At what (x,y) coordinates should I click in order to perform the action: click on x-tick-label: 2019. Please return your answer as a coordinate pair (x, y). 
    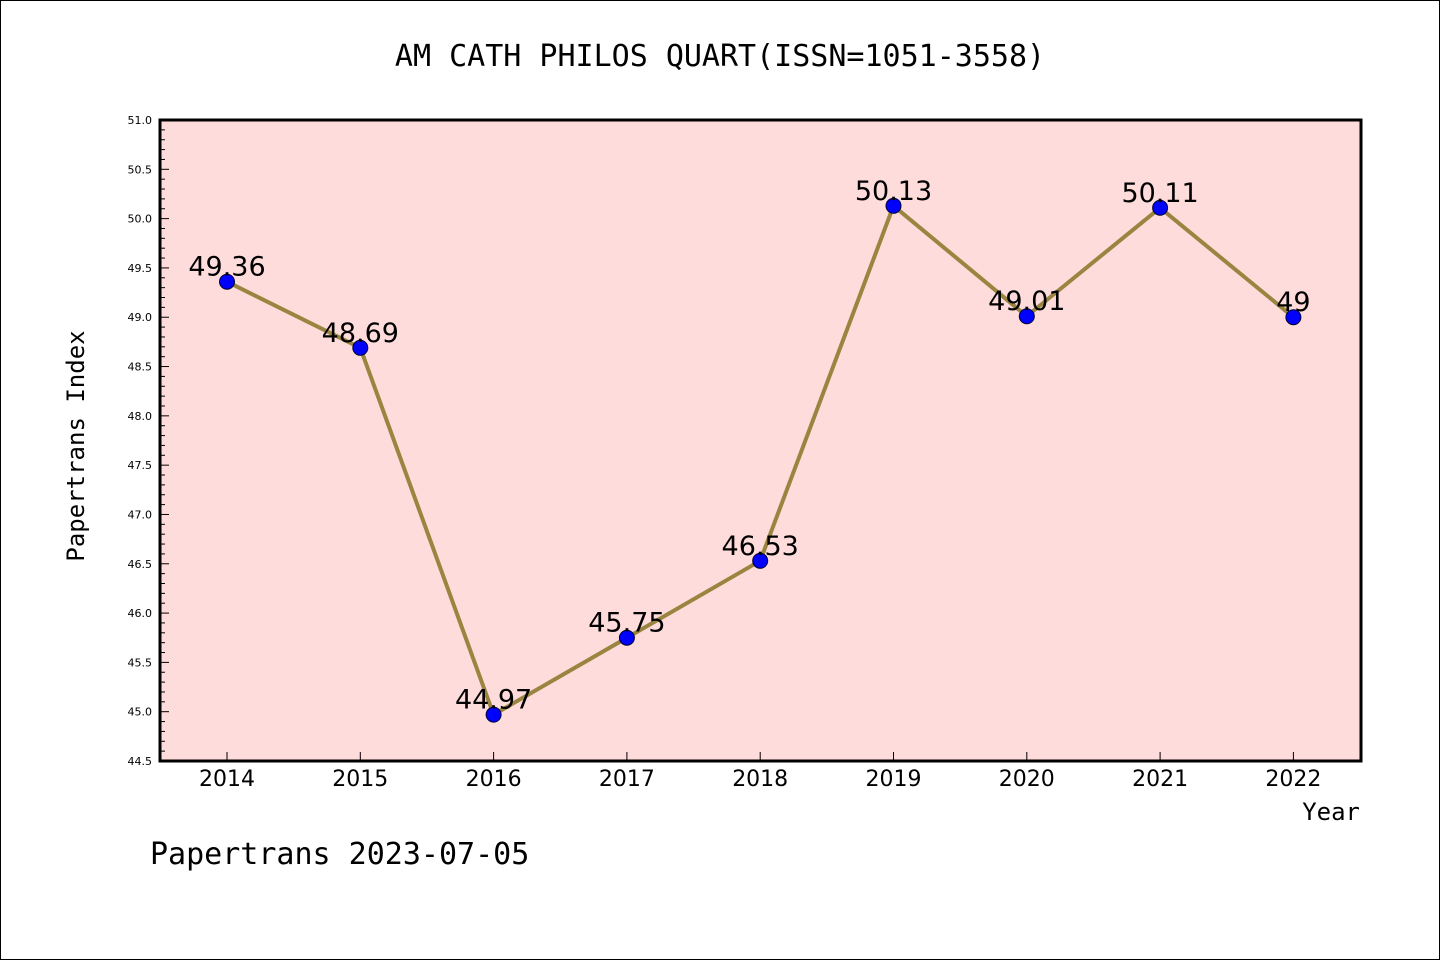
    Looking at the image, I should click on (894, 779).